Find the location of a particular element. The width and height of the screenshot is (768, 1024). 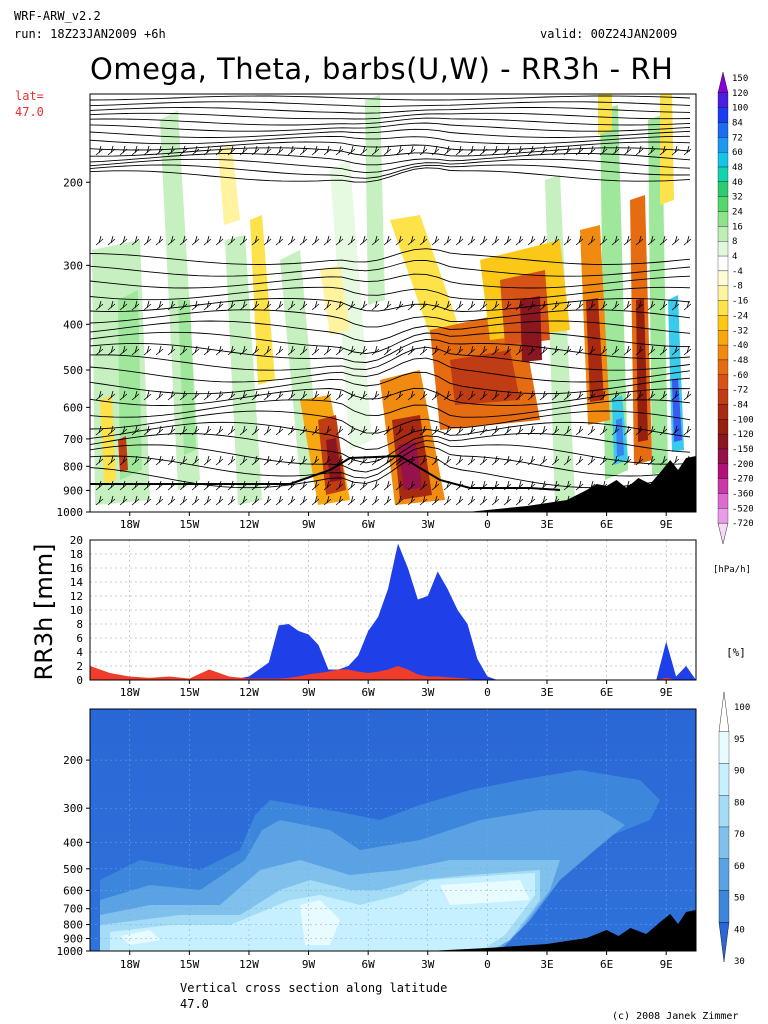

omega-colorbar-label: -8 is located at coordinates (737, 287).